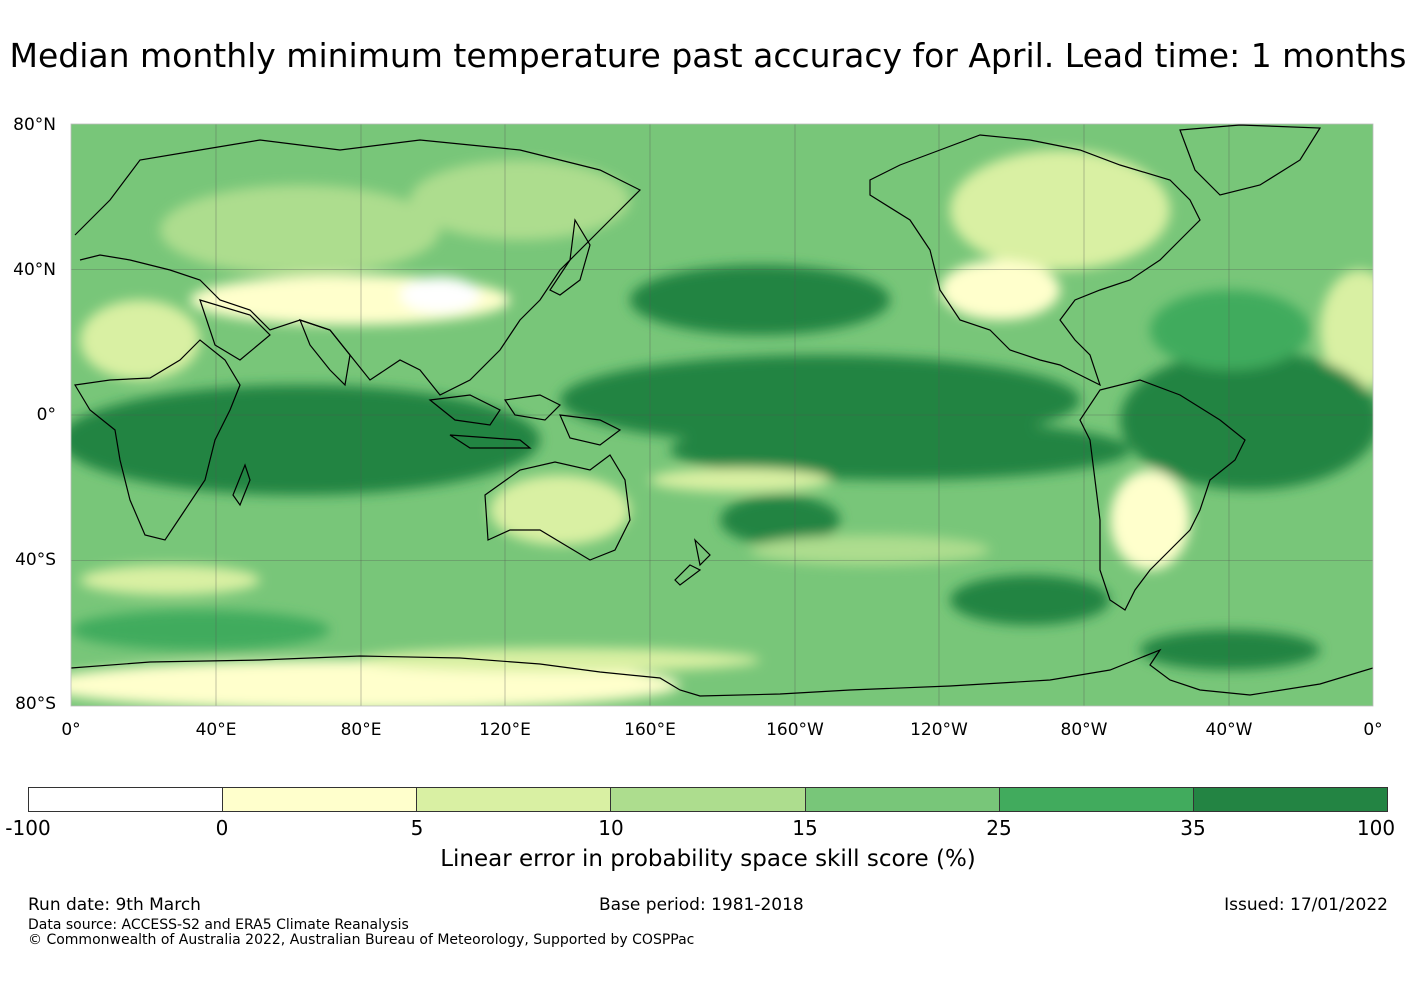 The width and height of the screenshot is (1416, 990). I want to click on run-date: Run date: 9th March, so click(114, 905).